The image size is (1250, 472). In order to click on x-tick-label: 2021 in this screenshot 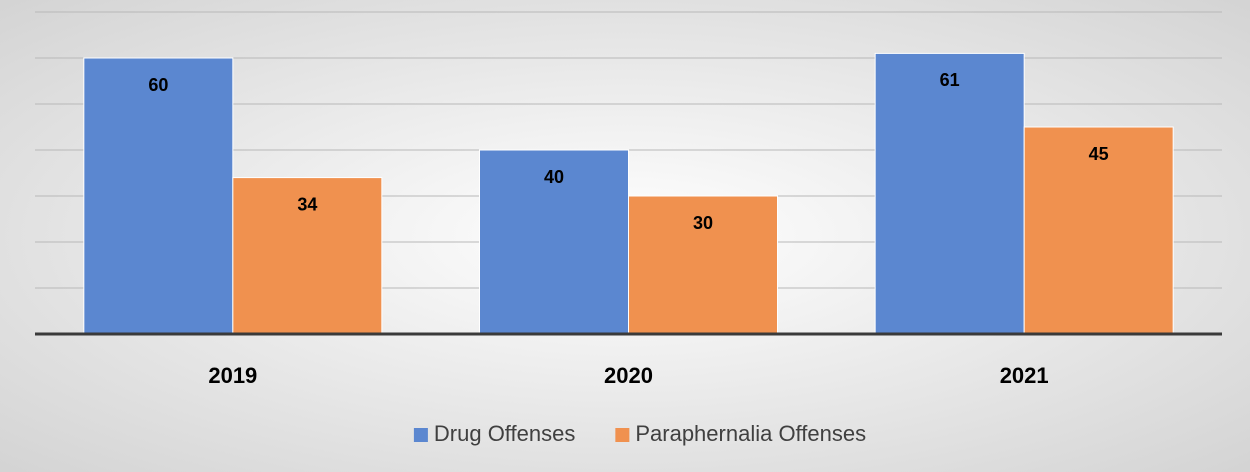, I will do `click(1024, 375)`.